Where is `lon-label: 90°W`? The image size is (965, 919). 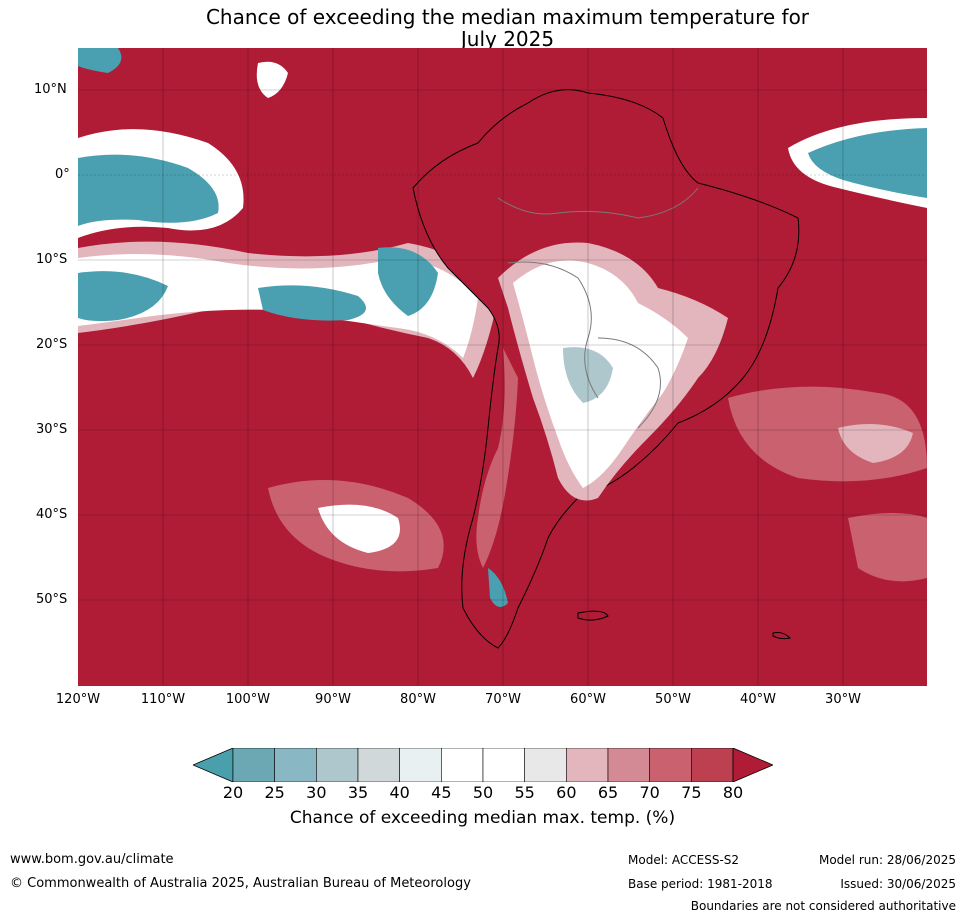
lon-label: 90°W is located at coordinates (333, 699).